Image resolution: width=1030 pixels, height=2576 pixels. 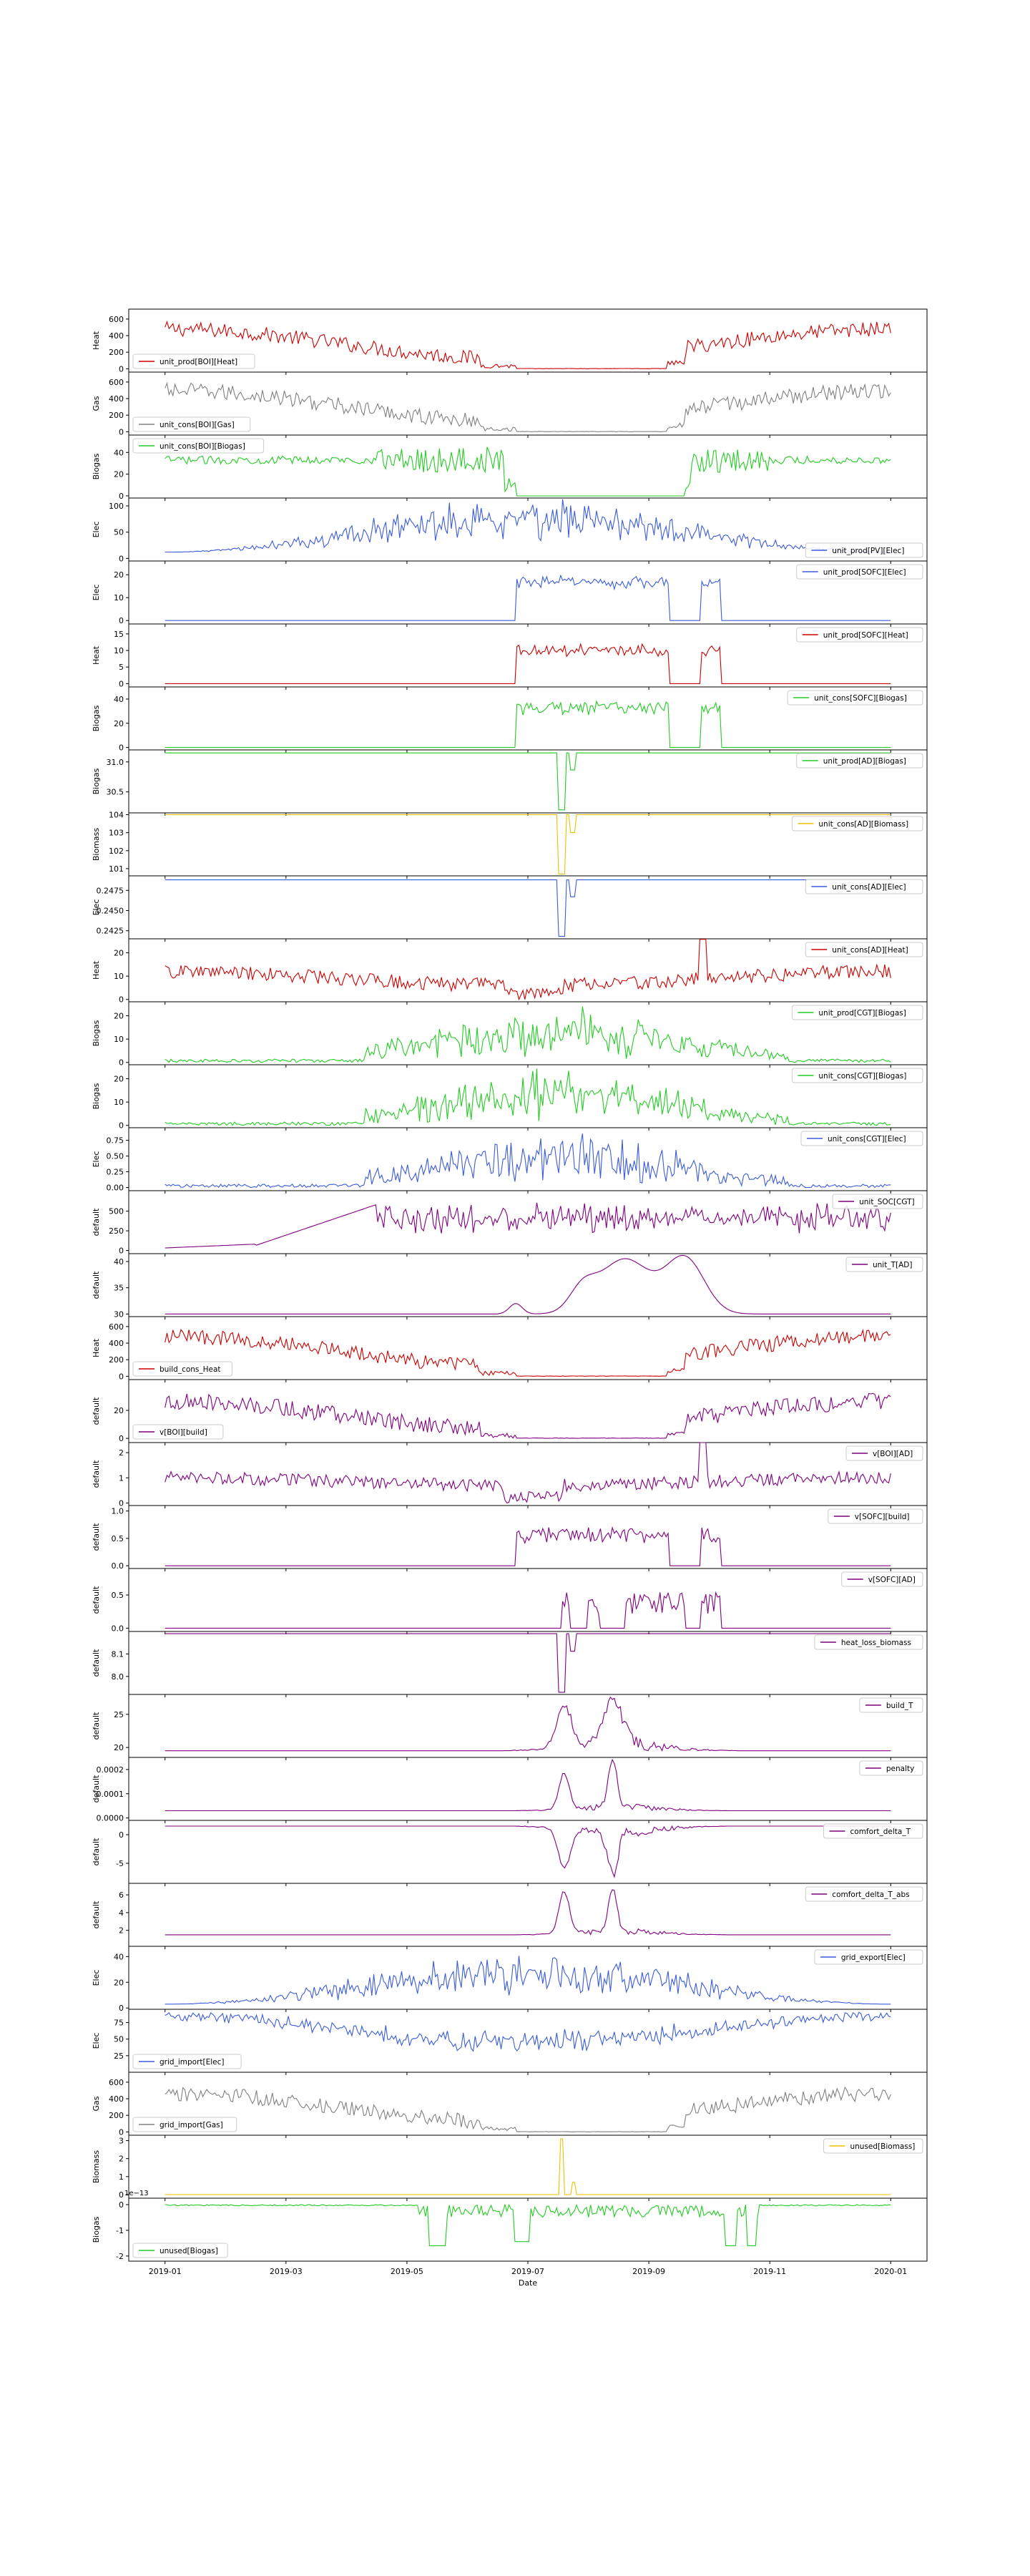 What do you see at coordinates (198, 362) in the screenshot?
I see `legend-label: unit_prod[BOI][Heat]` at bounding box center [198, 362].